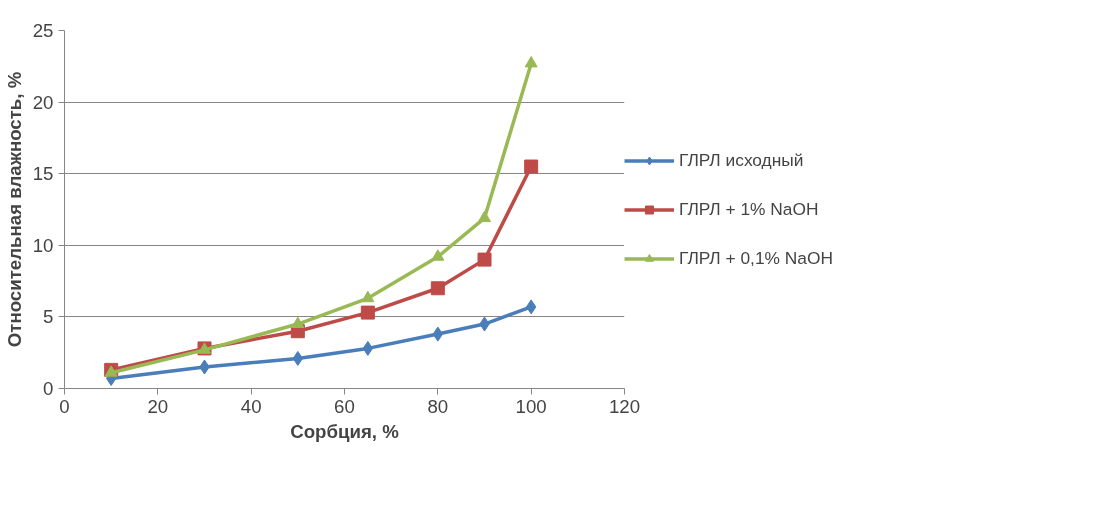 The height and width of the screenshot is (519, 1107). What do you see at coordinates (43, 102) in the screenshot?
I see `y-tick-label: 20` at bounding box center [43, 102].